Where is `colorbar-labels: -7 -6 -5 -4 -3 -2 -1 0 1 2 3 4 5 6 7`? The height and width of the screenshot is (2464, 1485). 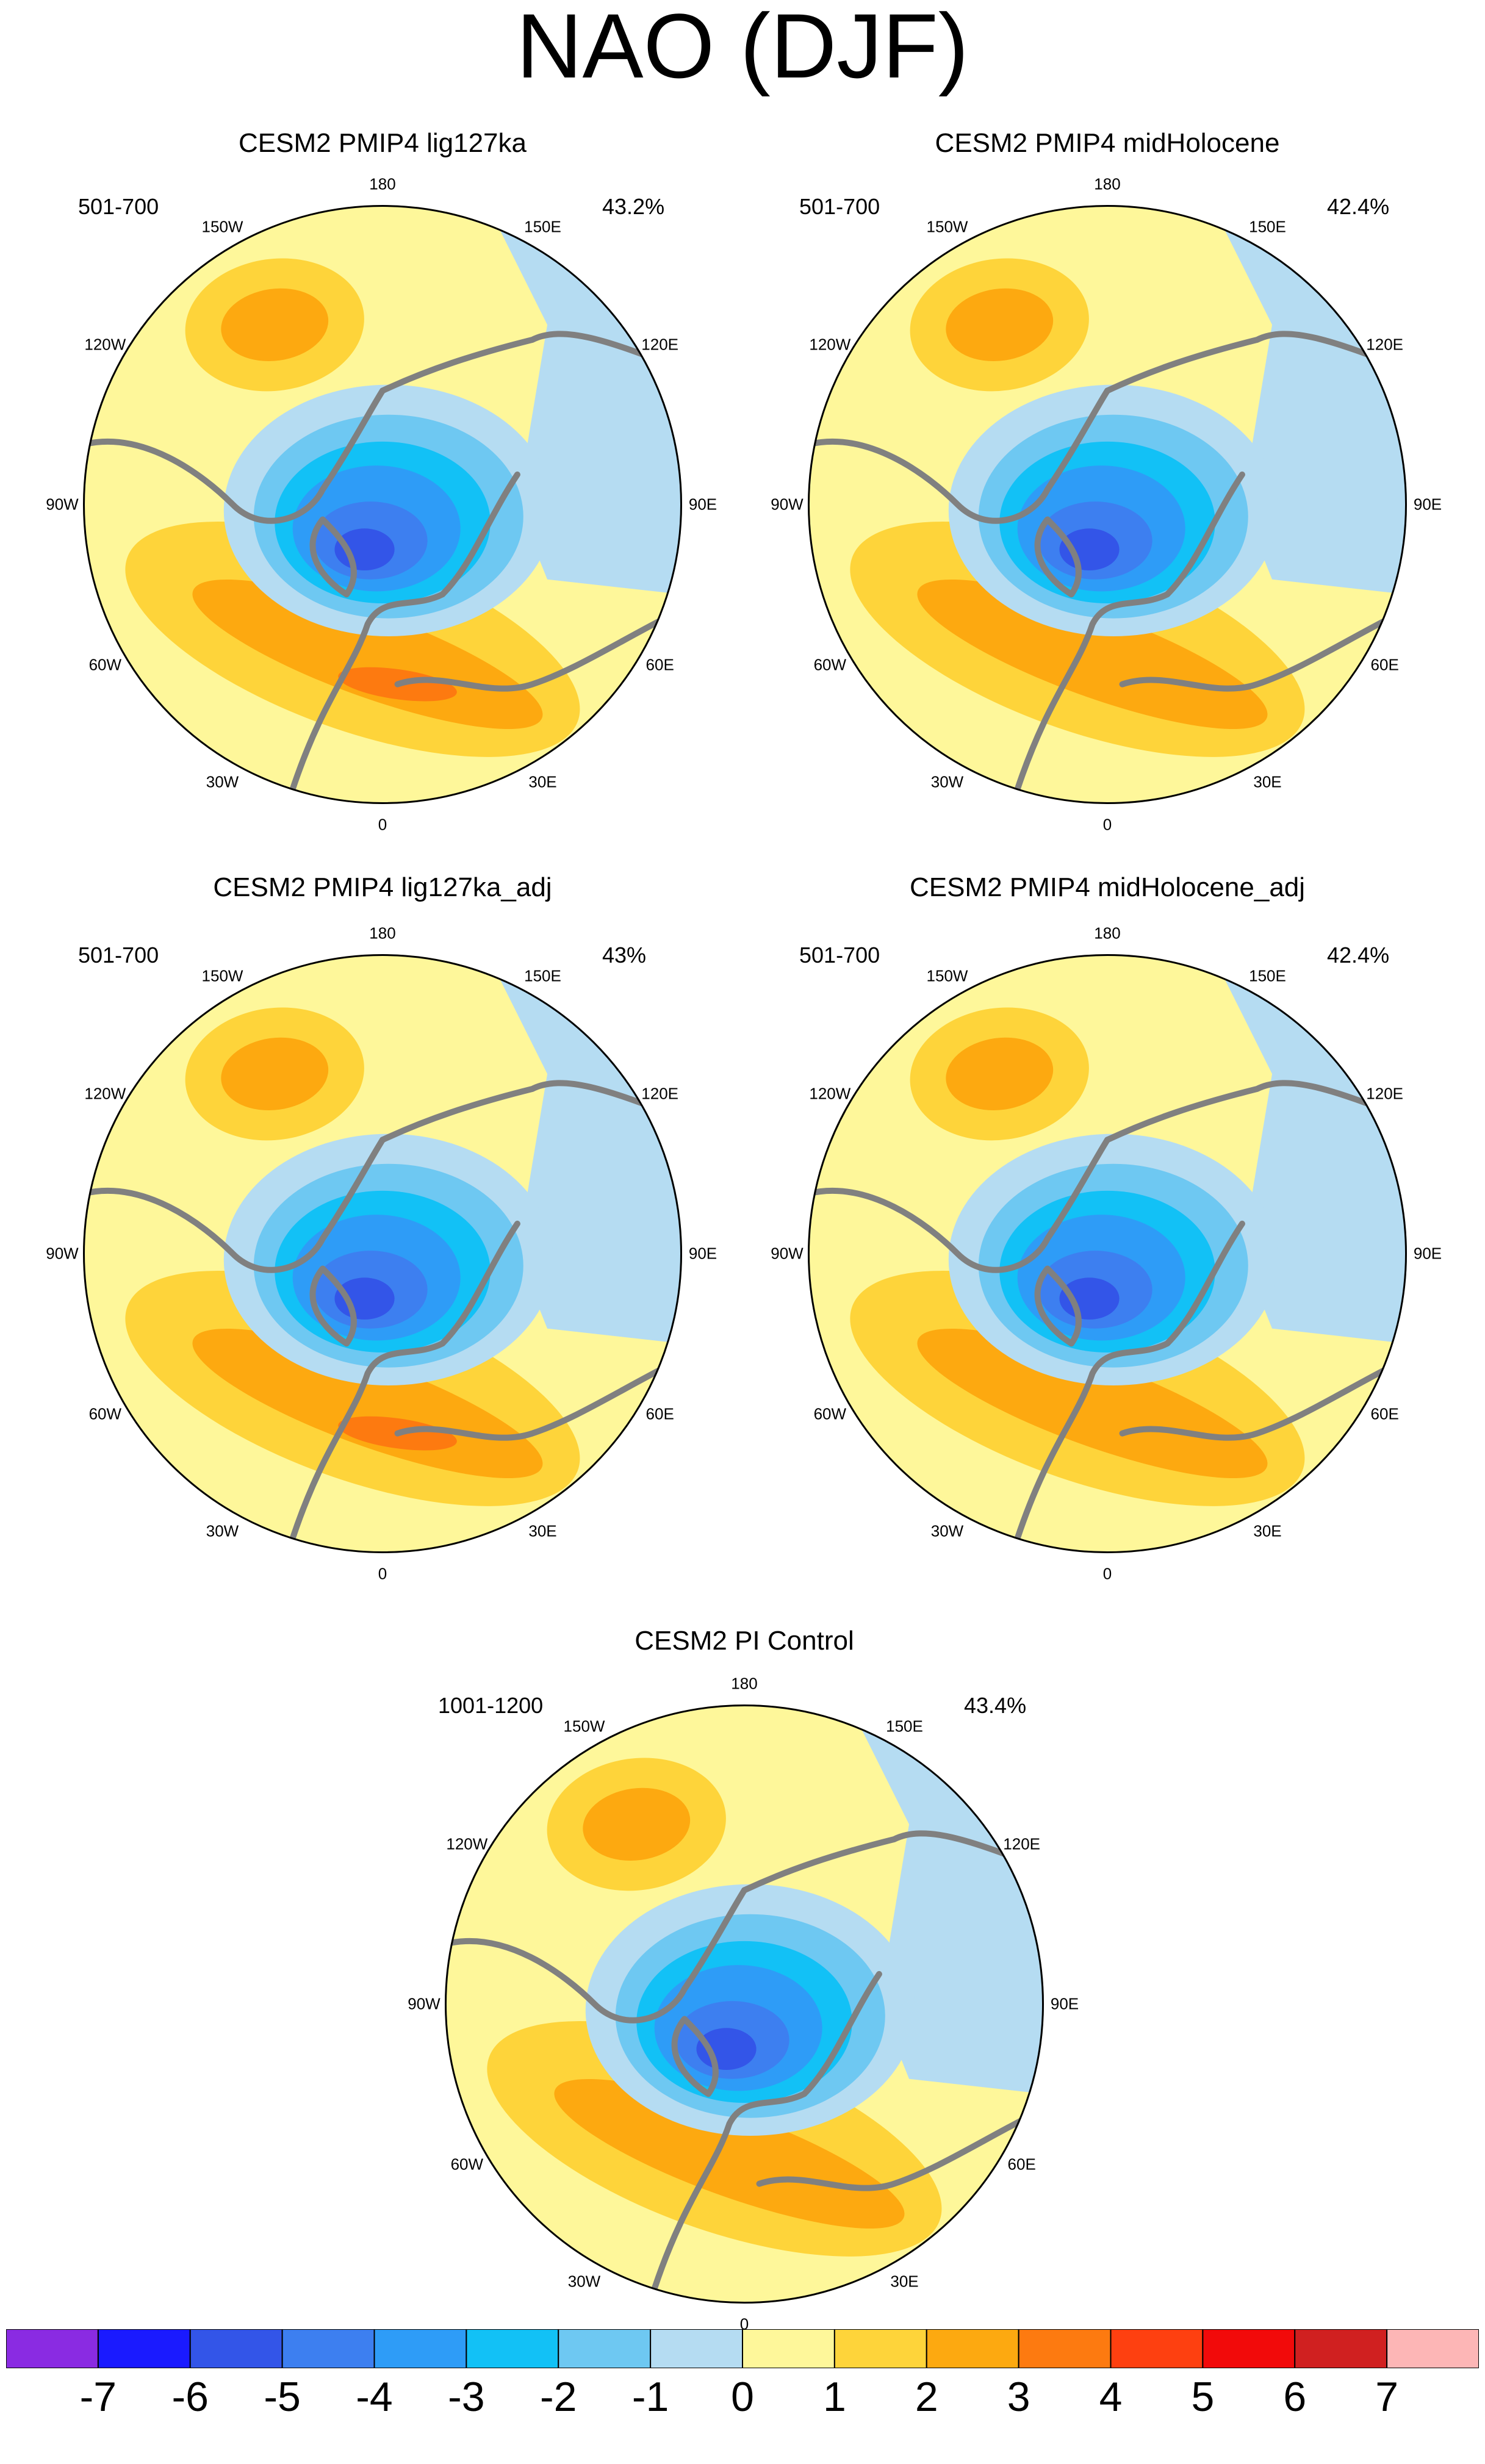 colorbar-labels: -7 -6 -5 -4 -3 -2 -1 0 1 2 3 4 5 6 7 is located at coordinates (743, 2400).